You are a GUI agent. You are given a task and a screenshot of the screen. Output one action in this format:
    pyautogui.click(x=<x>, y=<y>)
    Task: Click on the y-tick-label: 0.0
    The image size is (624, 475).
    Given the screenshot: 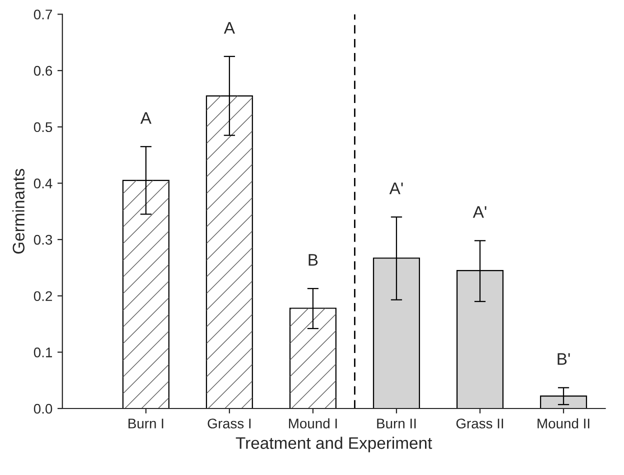 What is the action you would take?
    pyautogui.click(x=43, y=409)
    